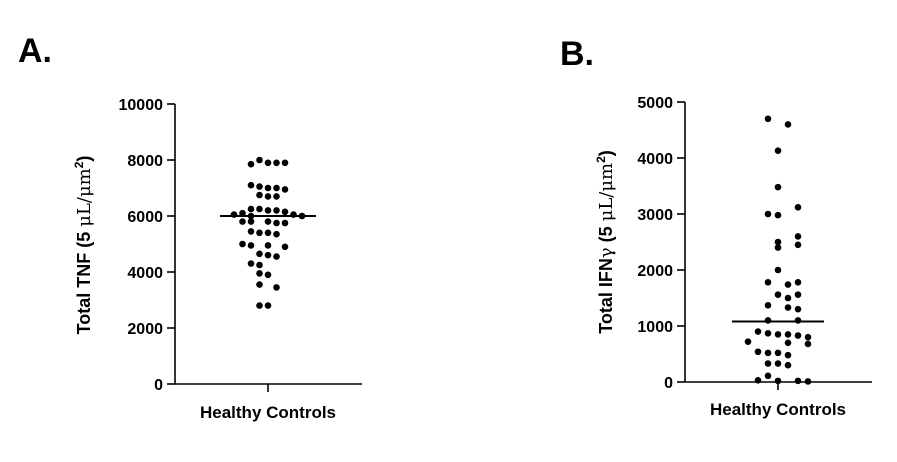  Describe the element at coordinates (606, 153) in the screenshot. I see `panel-b-y-title-suffix: )` at that location.